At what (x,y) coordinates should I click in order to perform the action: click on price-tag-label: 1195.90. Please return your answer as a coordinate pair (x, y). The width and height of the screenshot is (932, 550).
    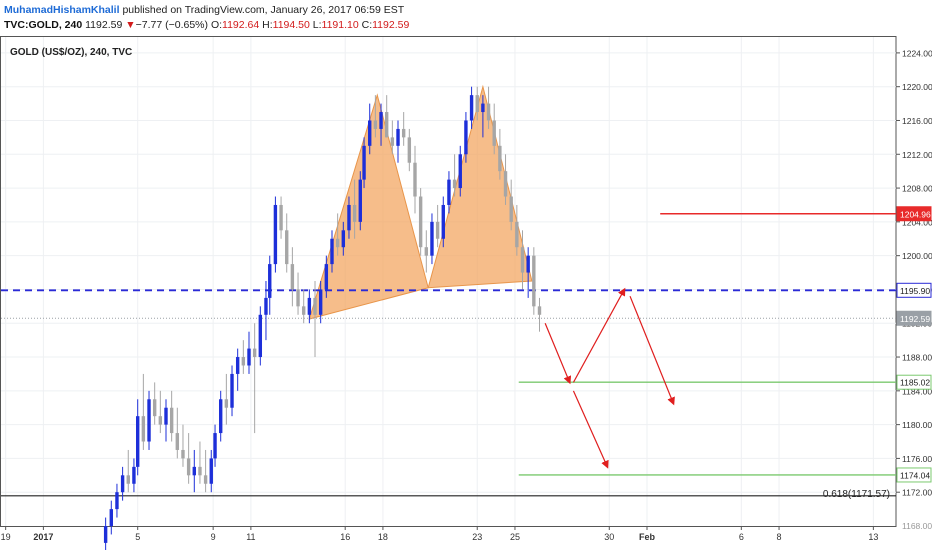
    Looking at the image, I should click on (915, 291).